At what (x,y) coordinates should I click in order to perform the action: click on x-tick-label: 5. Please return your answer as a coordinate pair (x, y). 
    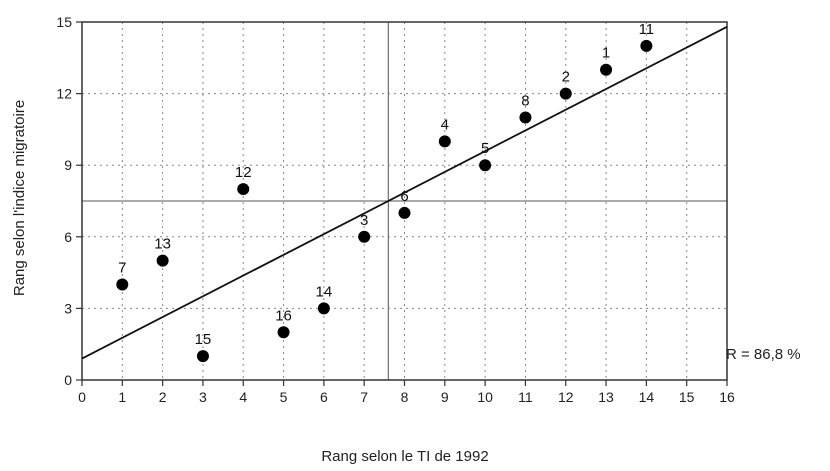
    Looking at the image, I should click on (284, 397).